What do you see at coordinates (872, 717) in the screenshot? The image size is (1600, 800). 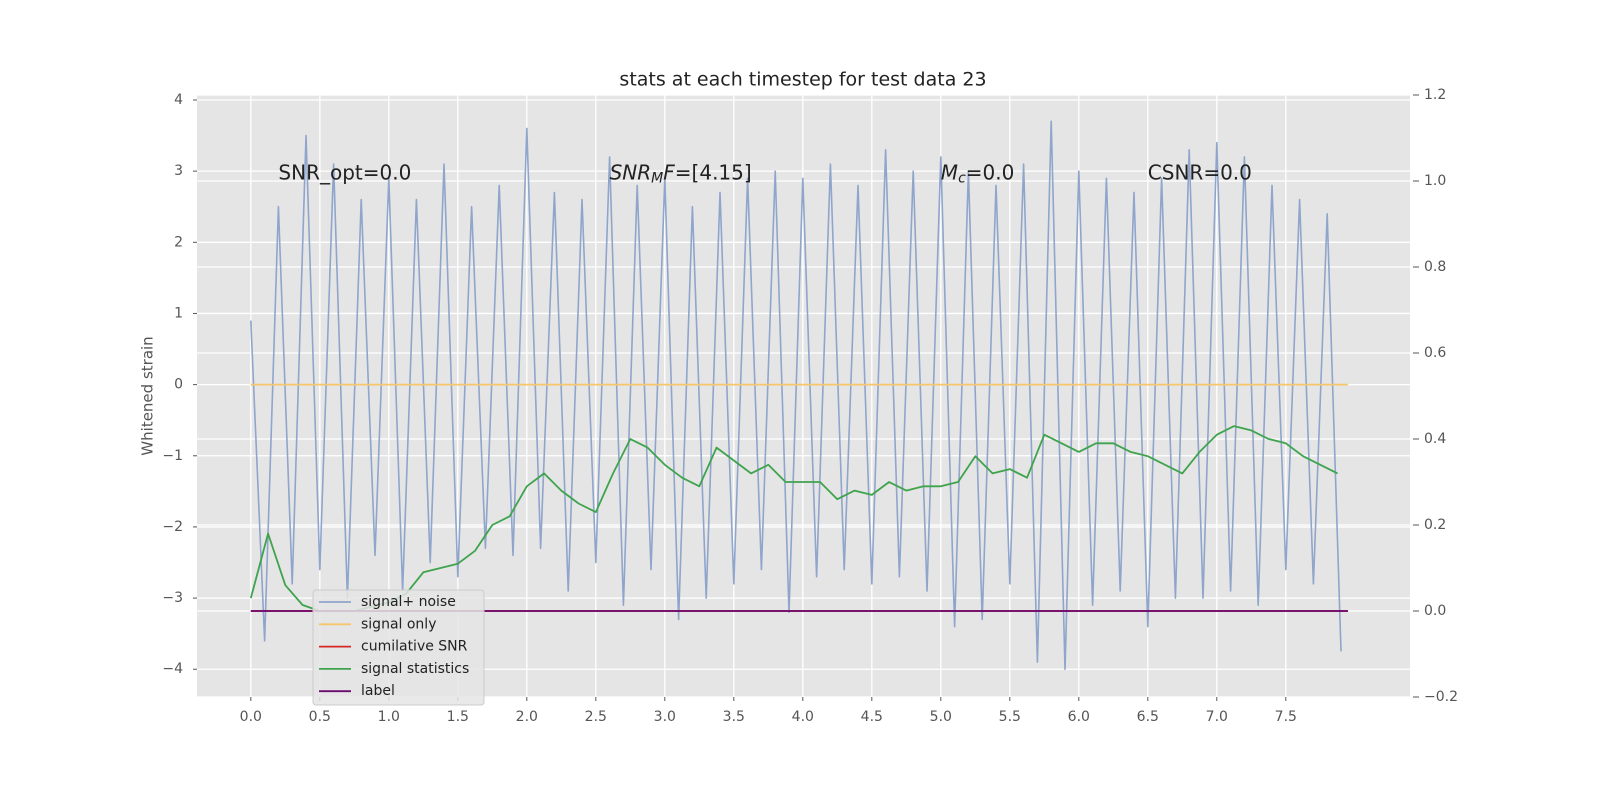 I see `x-tick-label: 4.5` at bounding box center [872, 717].